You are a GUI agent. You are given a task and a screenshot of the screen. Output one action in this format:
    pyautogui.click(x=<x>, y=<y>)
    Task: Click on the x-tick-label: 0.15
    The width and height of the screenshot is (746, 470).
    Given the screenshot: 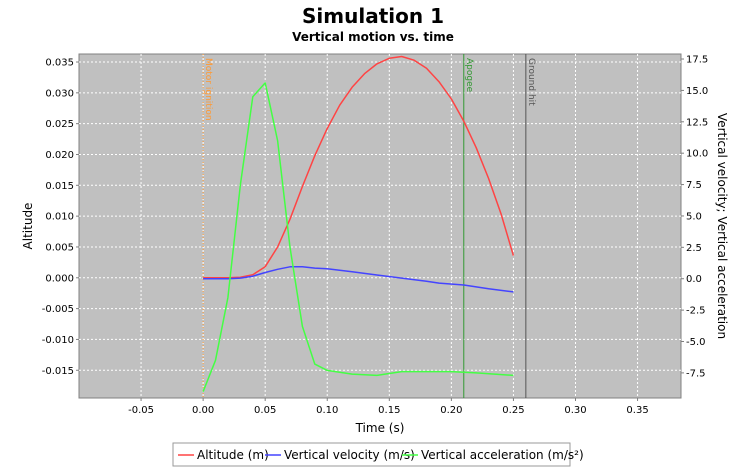 What is the action you would take?
    pyautogui.click(x=389, y=410)
    